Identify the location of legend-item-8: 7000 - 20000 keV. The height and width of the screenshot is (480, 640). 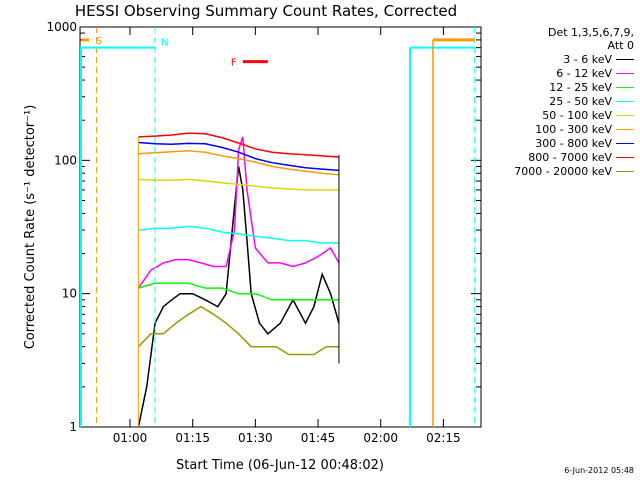
(549, 171).